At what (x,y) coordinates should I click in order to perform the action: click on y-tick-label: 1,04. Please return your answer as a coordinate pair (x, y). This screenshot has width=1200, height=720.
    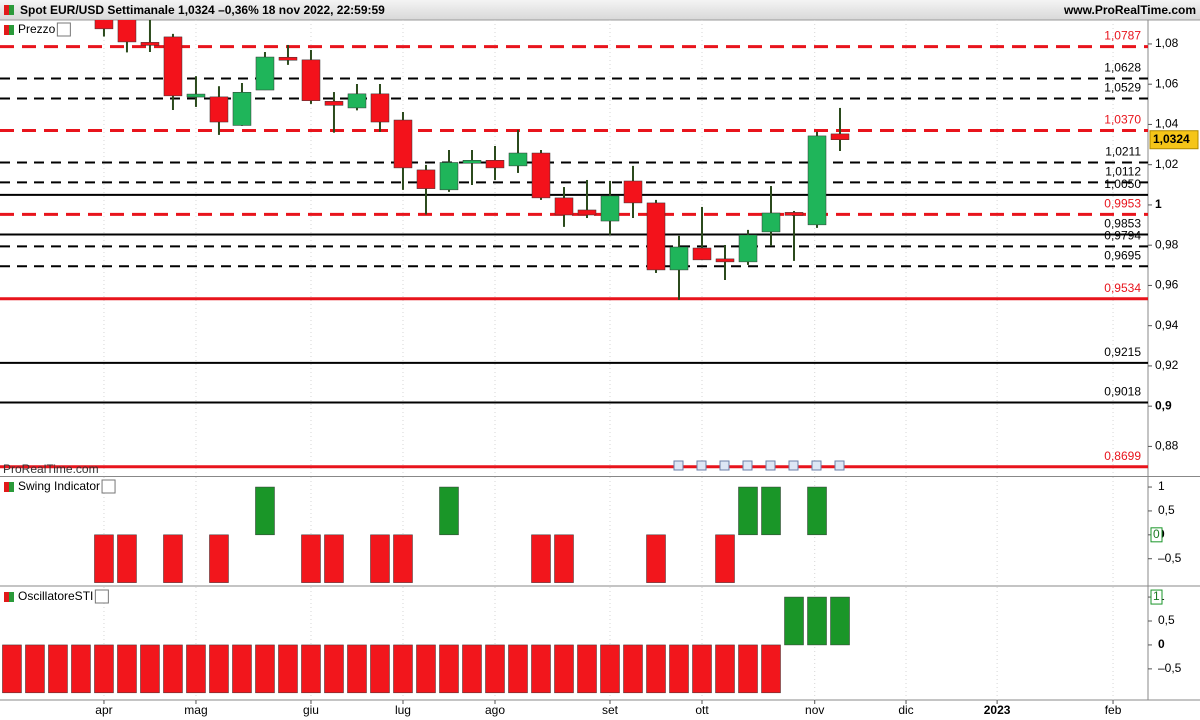
    Looking at the image, I should click on (1167, 124).